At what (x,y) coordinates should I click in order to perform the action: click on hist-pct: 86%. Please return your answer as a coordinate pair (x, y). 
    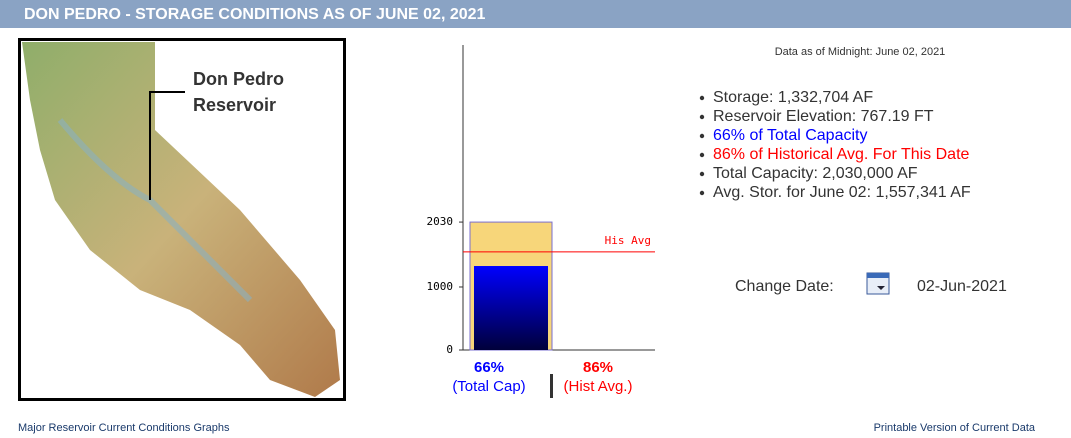
    Looking at the image, I should click on (598, 367).